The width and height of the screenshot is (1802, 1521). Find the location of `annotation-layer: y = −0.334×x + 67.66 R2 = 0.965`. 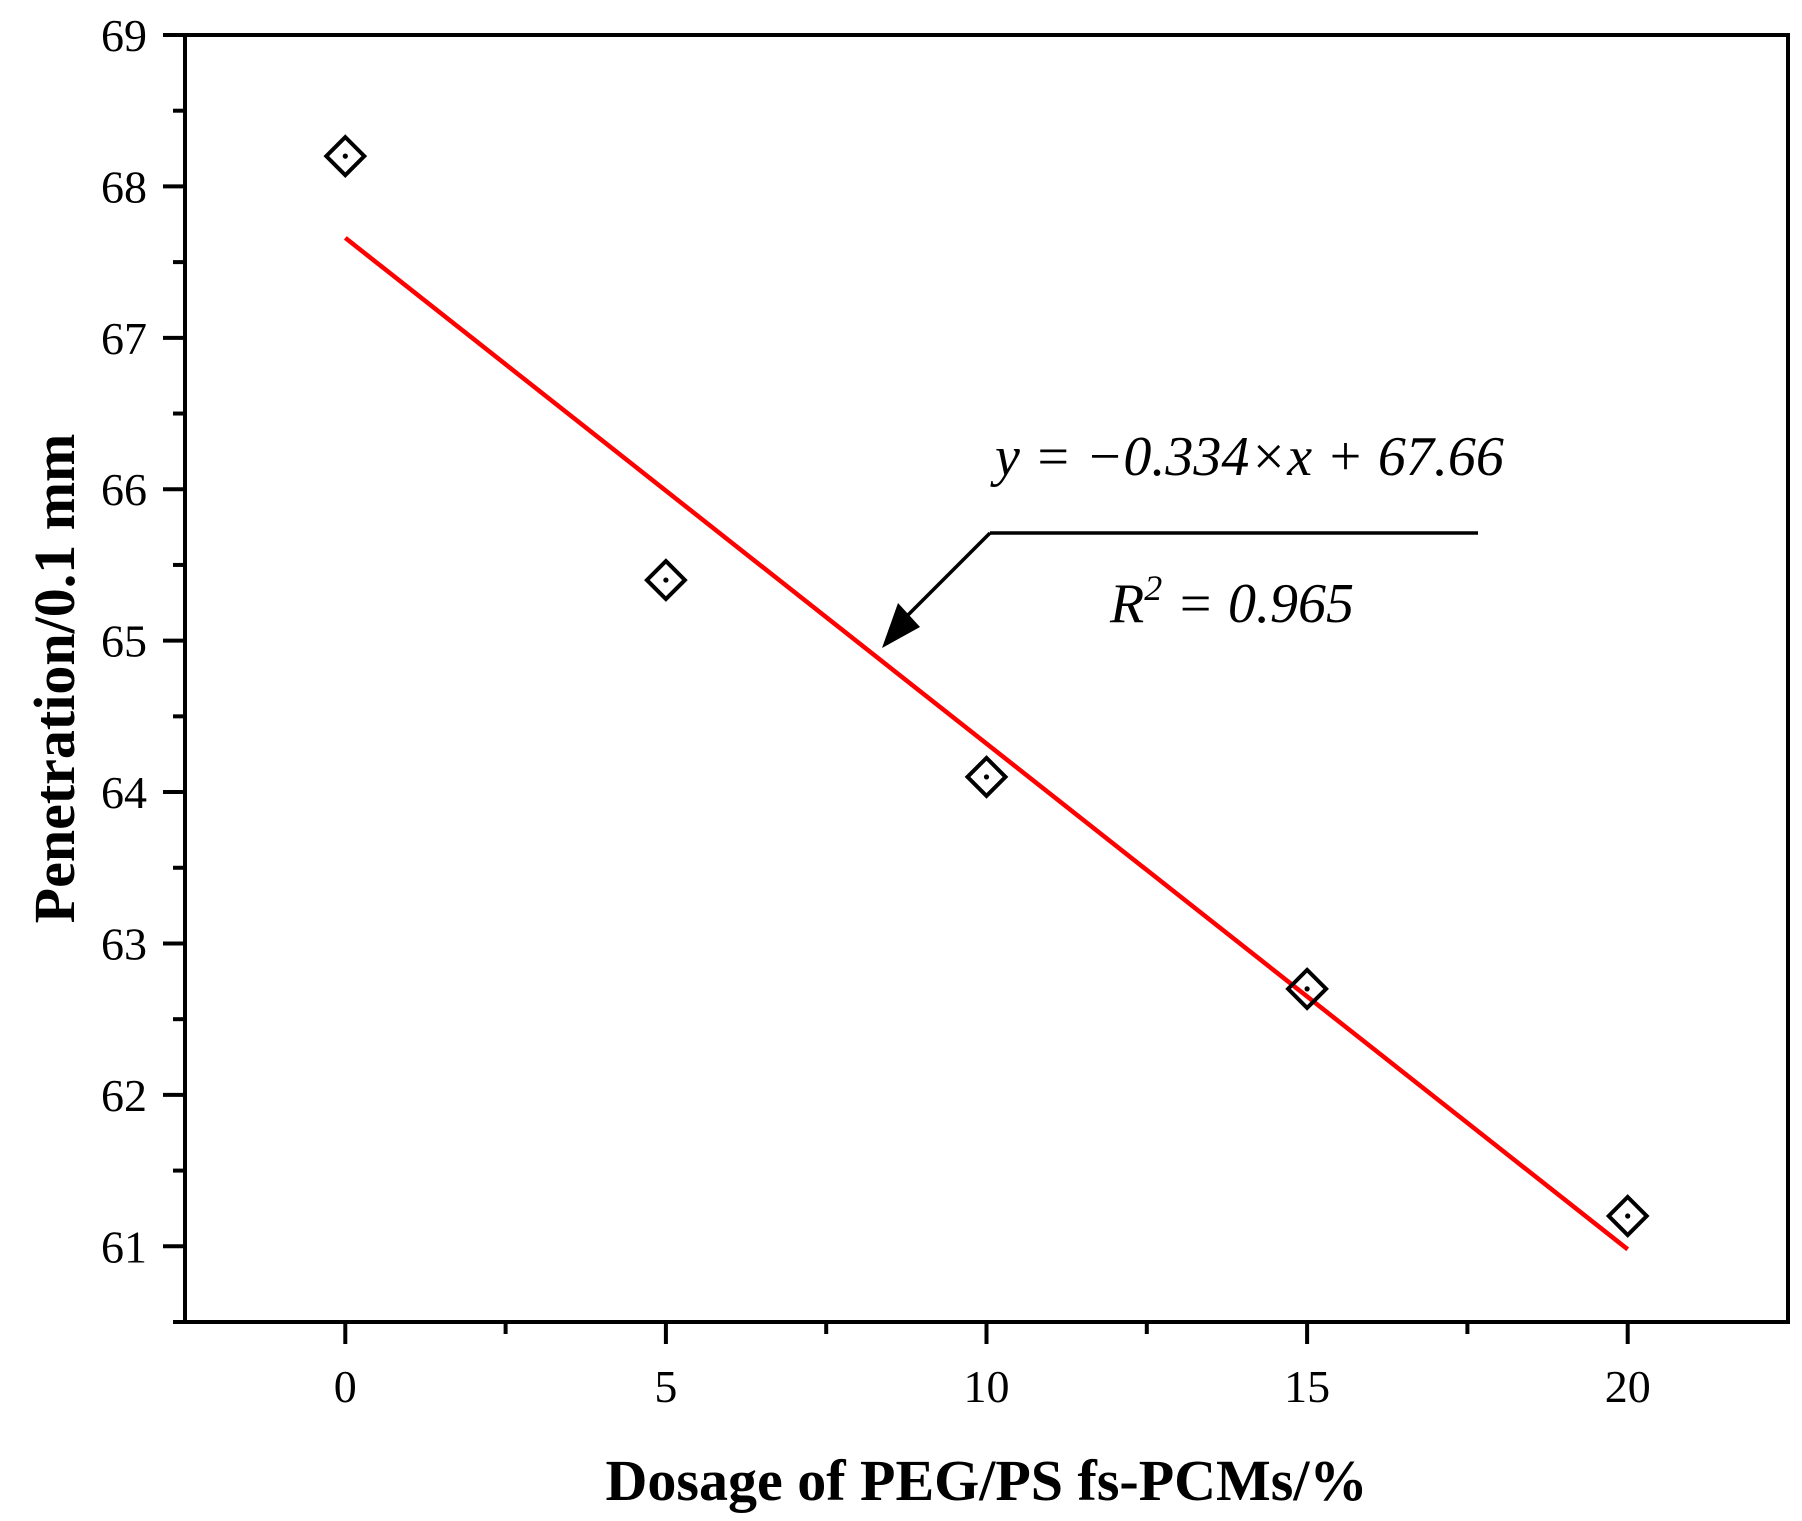

annotation-layer: y = −0.334×x + 67.66 R2 = 0.965 is located at coordinates (1193, 537).